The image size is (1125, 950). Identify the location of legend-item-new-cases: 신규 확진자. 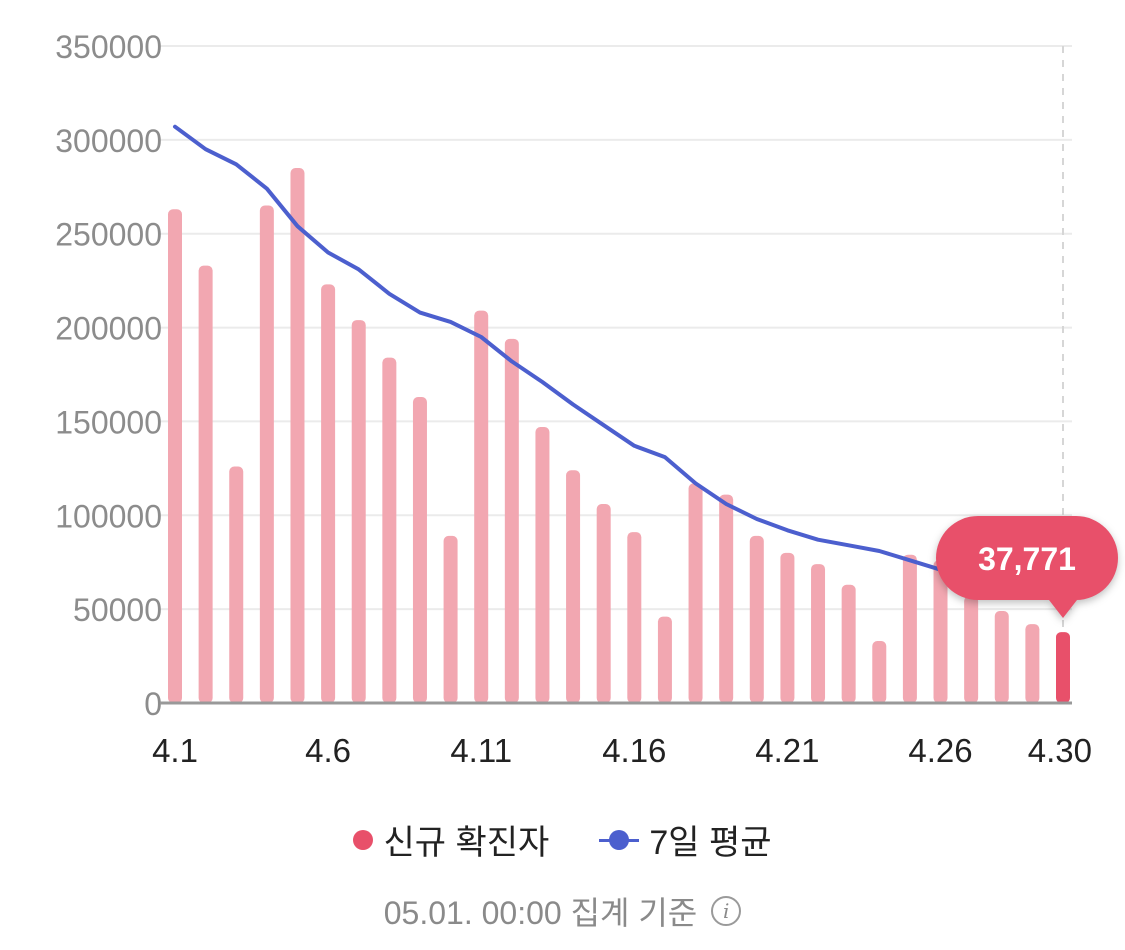
(451, 839).